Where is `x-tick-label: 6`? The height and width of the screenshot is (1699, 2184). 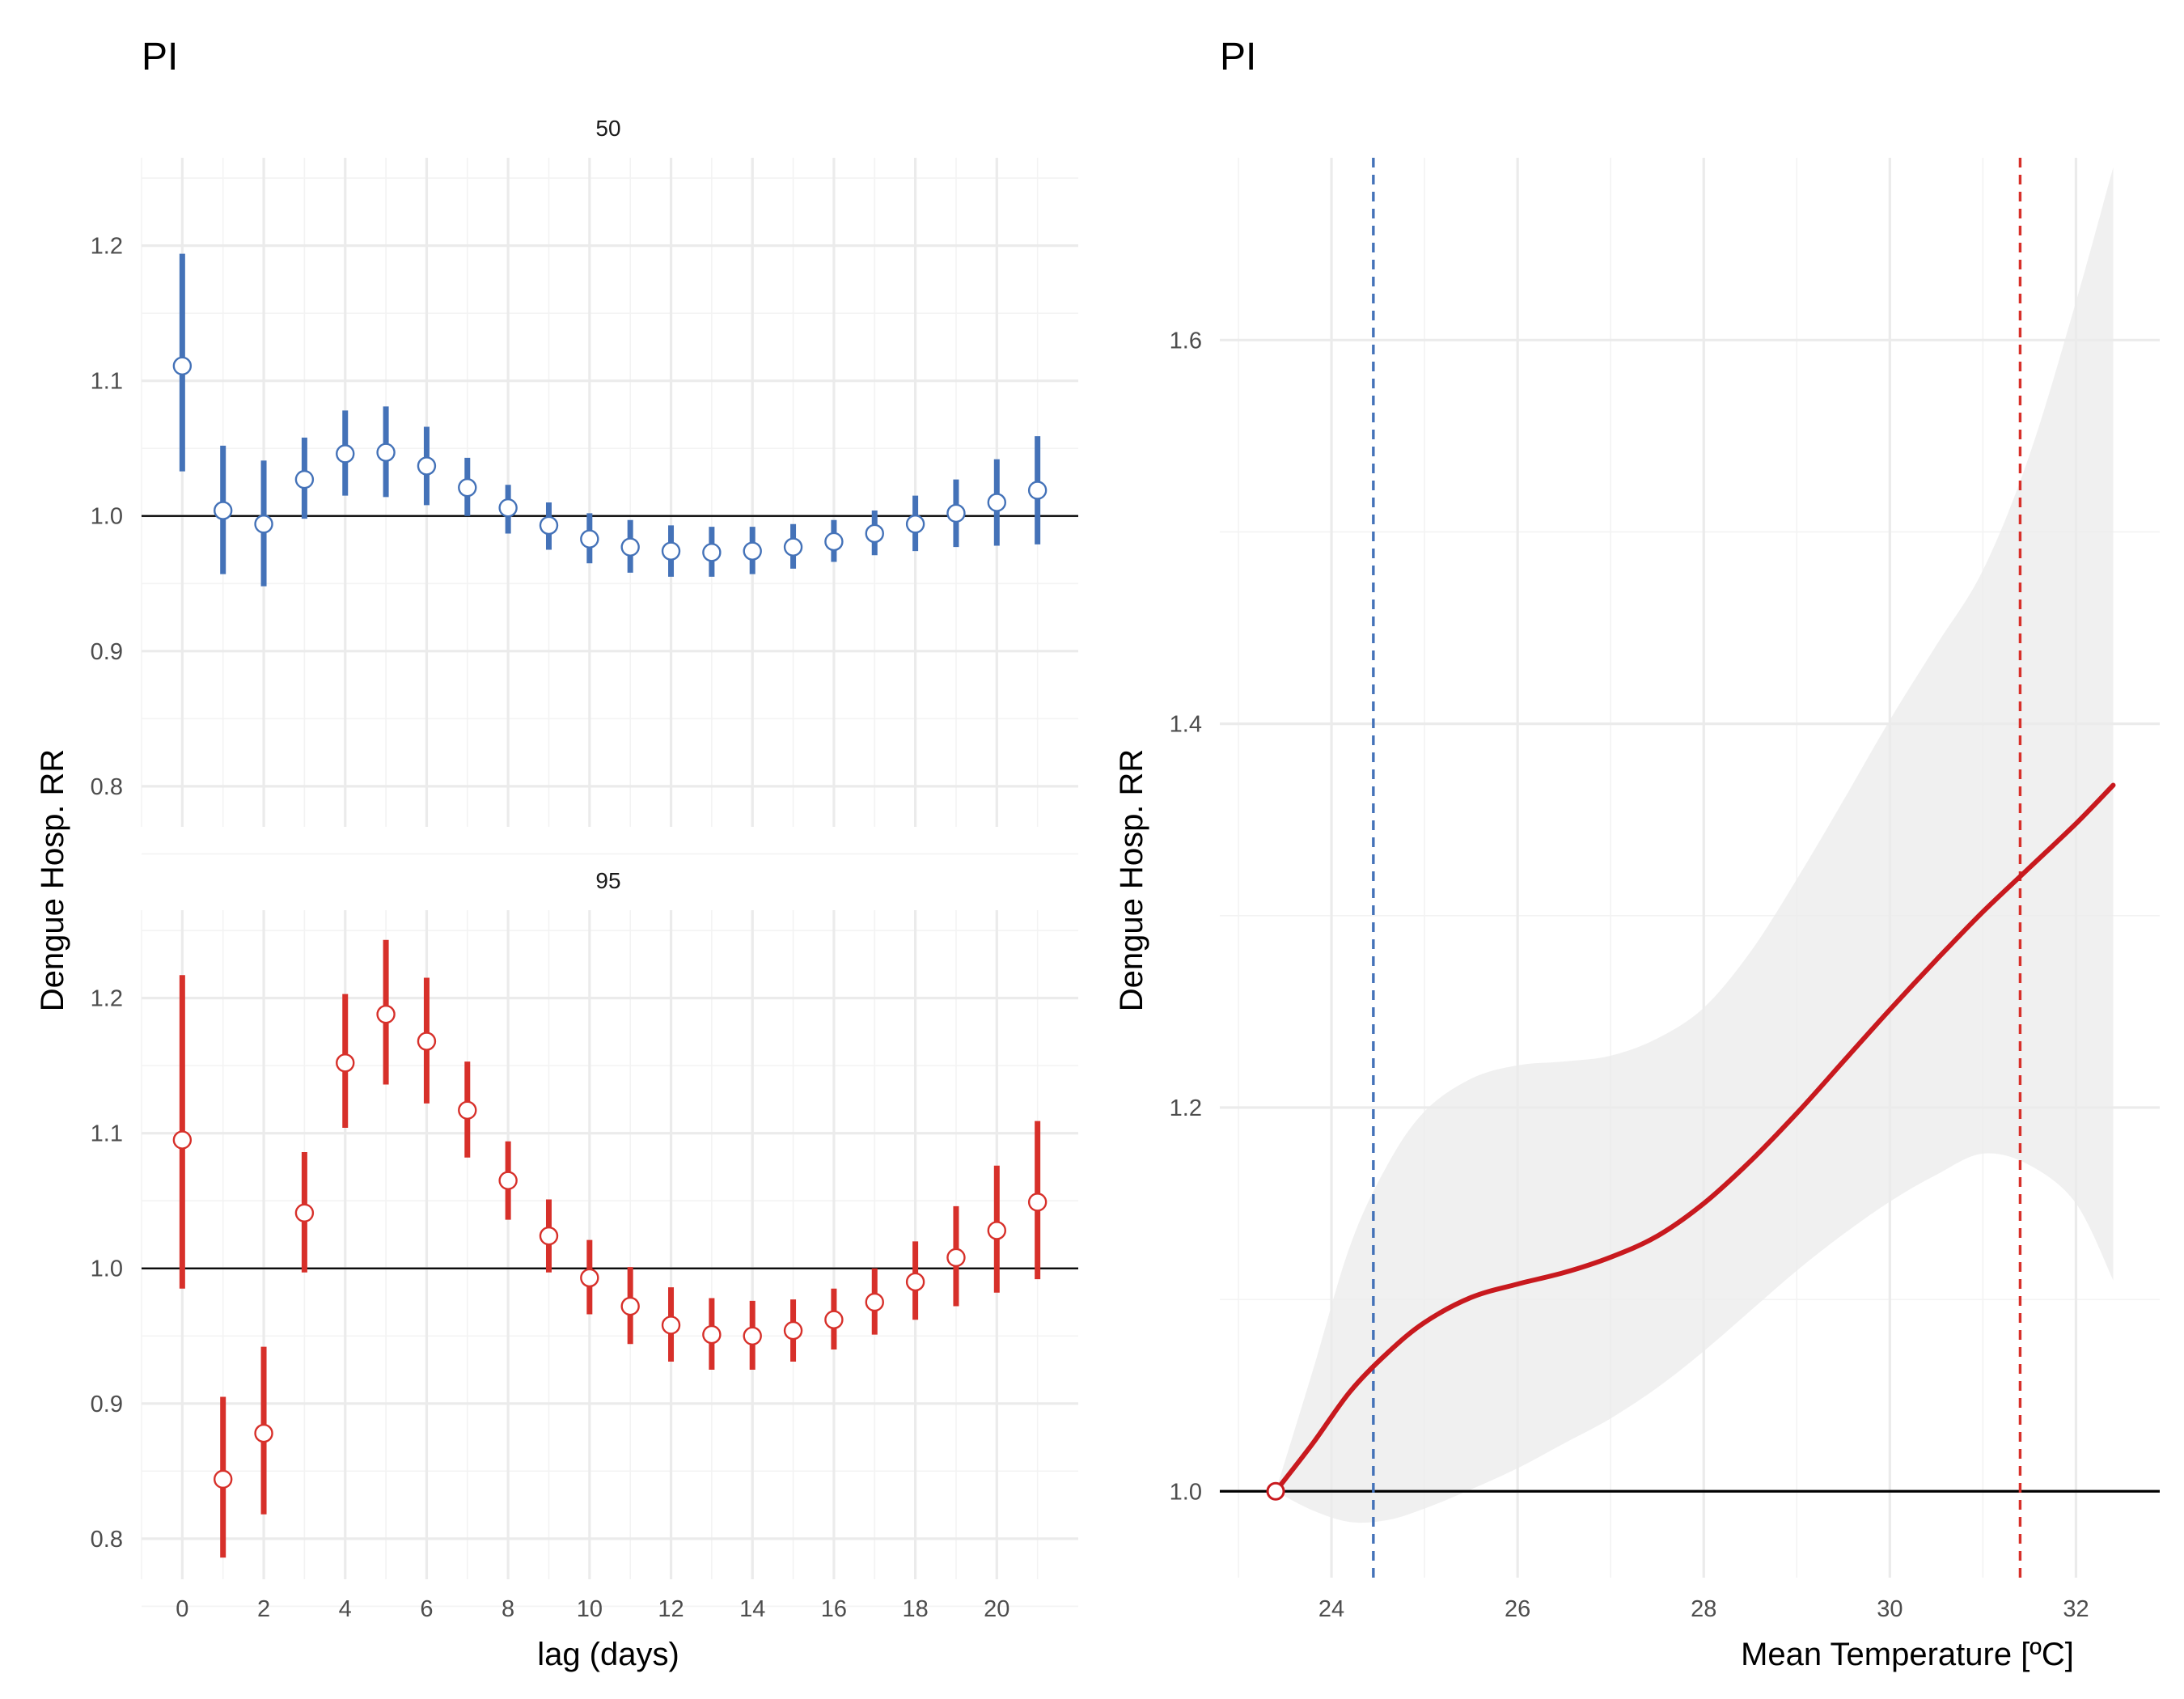
x-tick-label: 6 is located at coordinates (426, 1609).